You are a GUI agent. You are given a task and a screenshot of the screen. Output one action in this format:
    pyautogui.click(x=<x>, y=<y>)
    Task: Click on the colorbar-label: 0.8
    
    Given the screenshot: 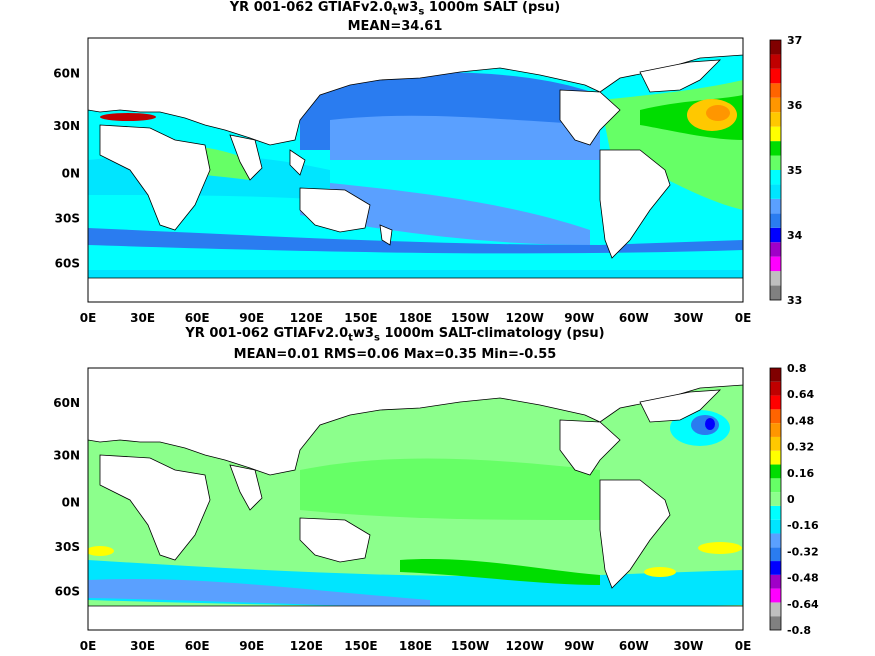 What is the action you would take?
    pyautogui.click(x=797, y=368)
    